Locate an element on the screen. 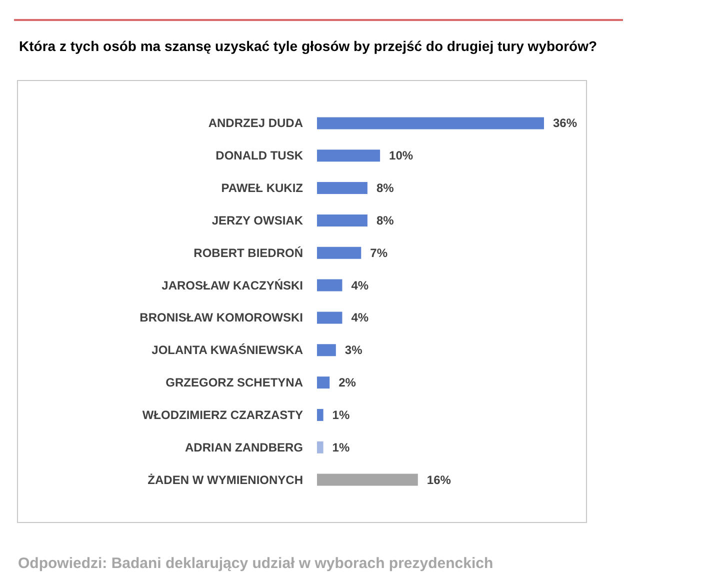 The height and width of the screenshot is (586, 714). chart-title: Która z tych osób ma szansę uzyskać tyle głosów by przejść do drugiej tury wyborów? is located at coordinates (308, 46).